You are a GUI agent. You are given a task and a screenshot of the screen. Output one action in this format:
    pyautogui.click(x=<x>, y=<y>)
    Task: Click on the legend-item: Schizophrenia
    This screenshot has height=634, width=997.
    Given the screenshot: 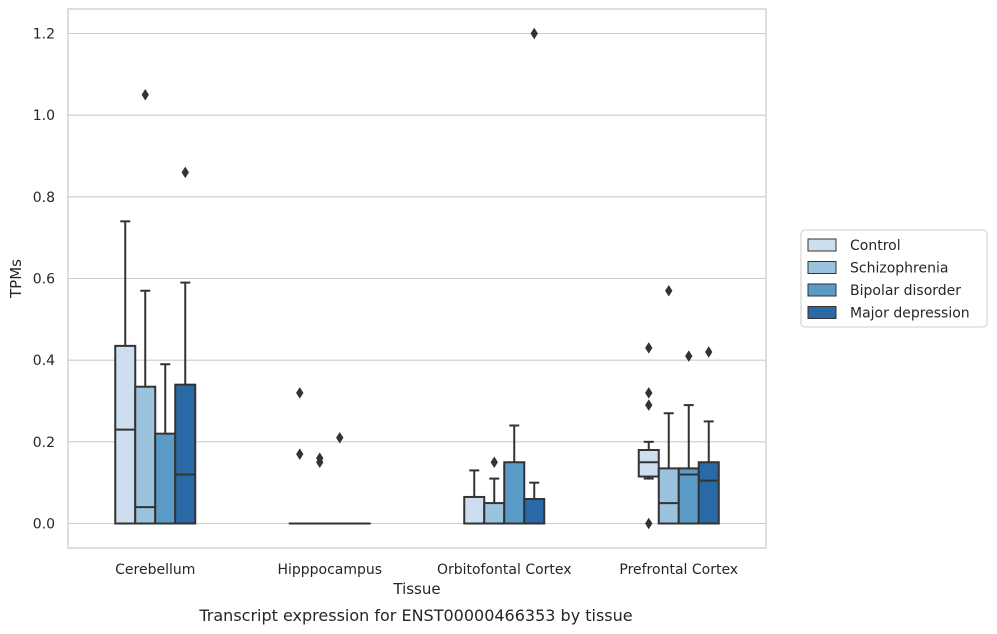 What is the action you would take?
    pyautogui.click(x=877, y=269)
    